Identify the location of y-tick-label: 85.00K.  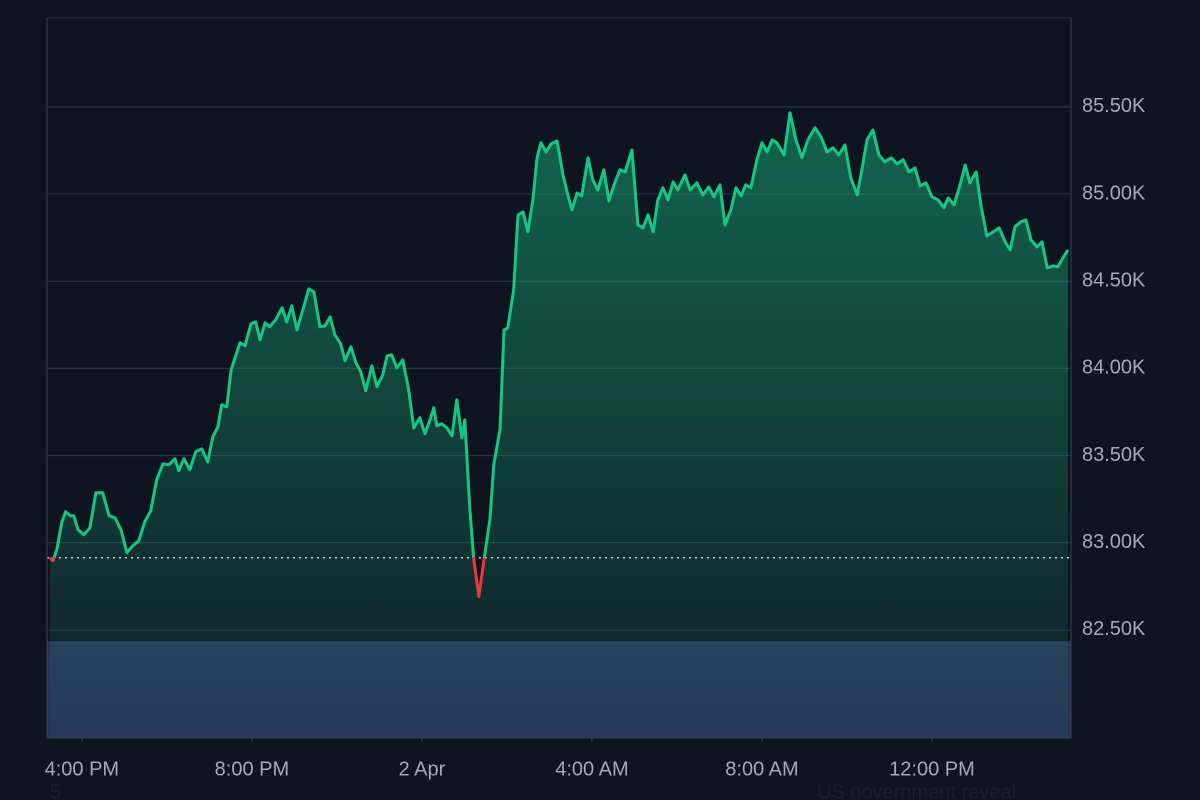
(1114, 193).